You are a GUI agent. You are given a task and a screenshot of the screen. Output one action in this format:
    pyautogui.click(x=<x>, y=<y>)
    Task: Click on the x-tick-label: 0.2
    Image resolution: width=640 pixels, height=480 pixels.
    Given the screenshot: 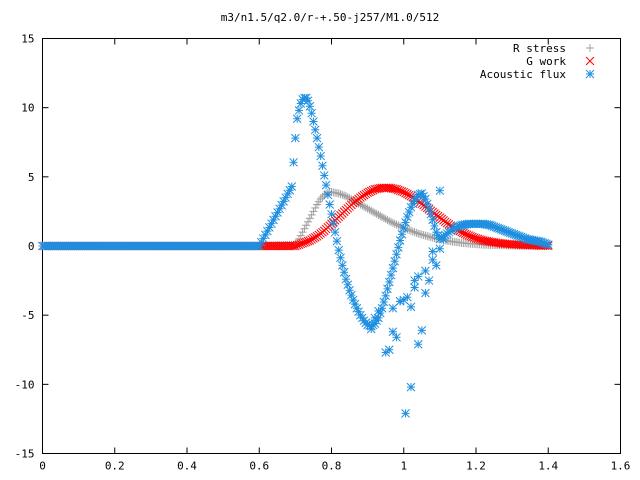 What is the action you would take?
    pyautogui.click(x=115, y=466)
    